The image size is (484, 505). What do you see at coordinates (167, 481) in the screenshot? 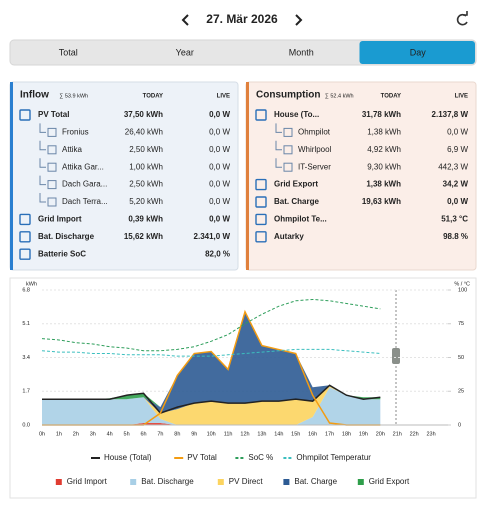
I see `legend-label: Bat. Discharge` at bounding box center [167, 481].